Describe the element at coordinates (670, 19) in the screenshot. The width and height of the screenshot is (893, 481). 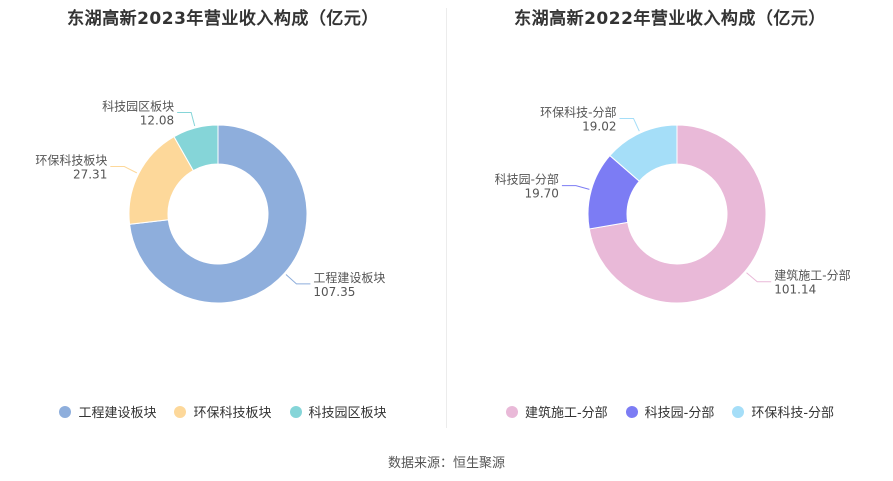
I see `chart-title: 东湖高新2022年营业收入构成（亿元）` at that location.